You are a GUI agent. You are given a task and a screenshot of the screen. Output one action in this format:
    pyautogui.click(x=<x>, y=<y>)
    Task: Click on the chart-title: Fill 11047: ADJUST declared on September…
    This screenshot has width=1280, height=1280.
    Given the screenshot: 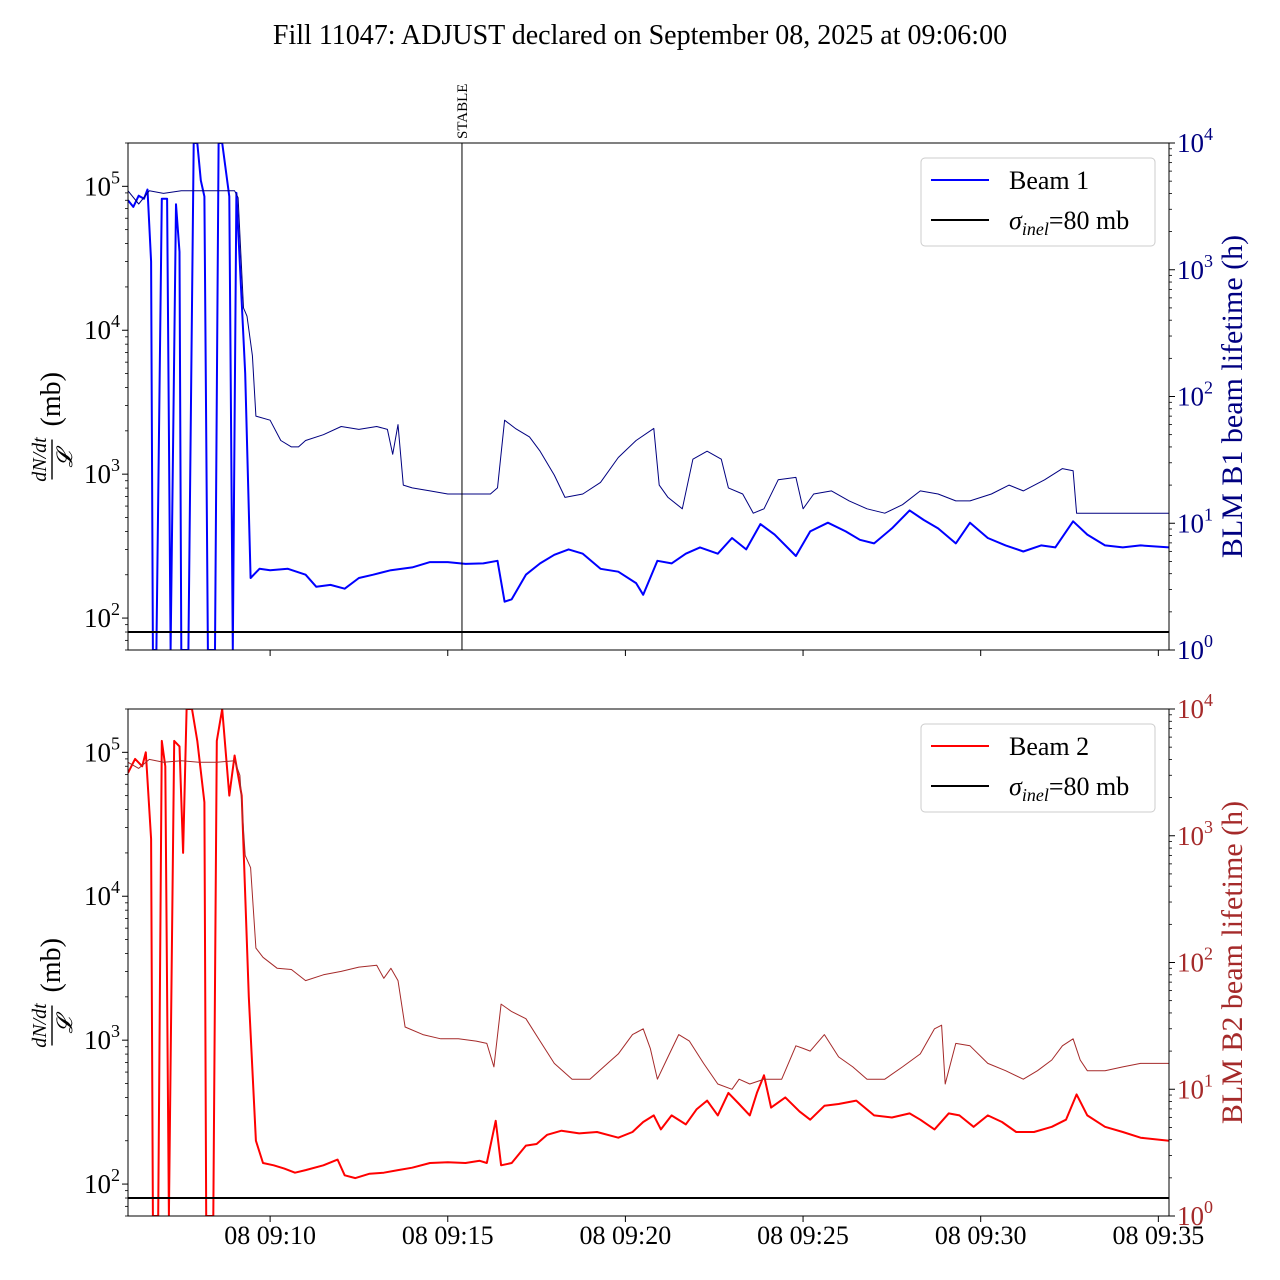 What is the action you would take?
    pyautogui.click(x=640, y=35)
    